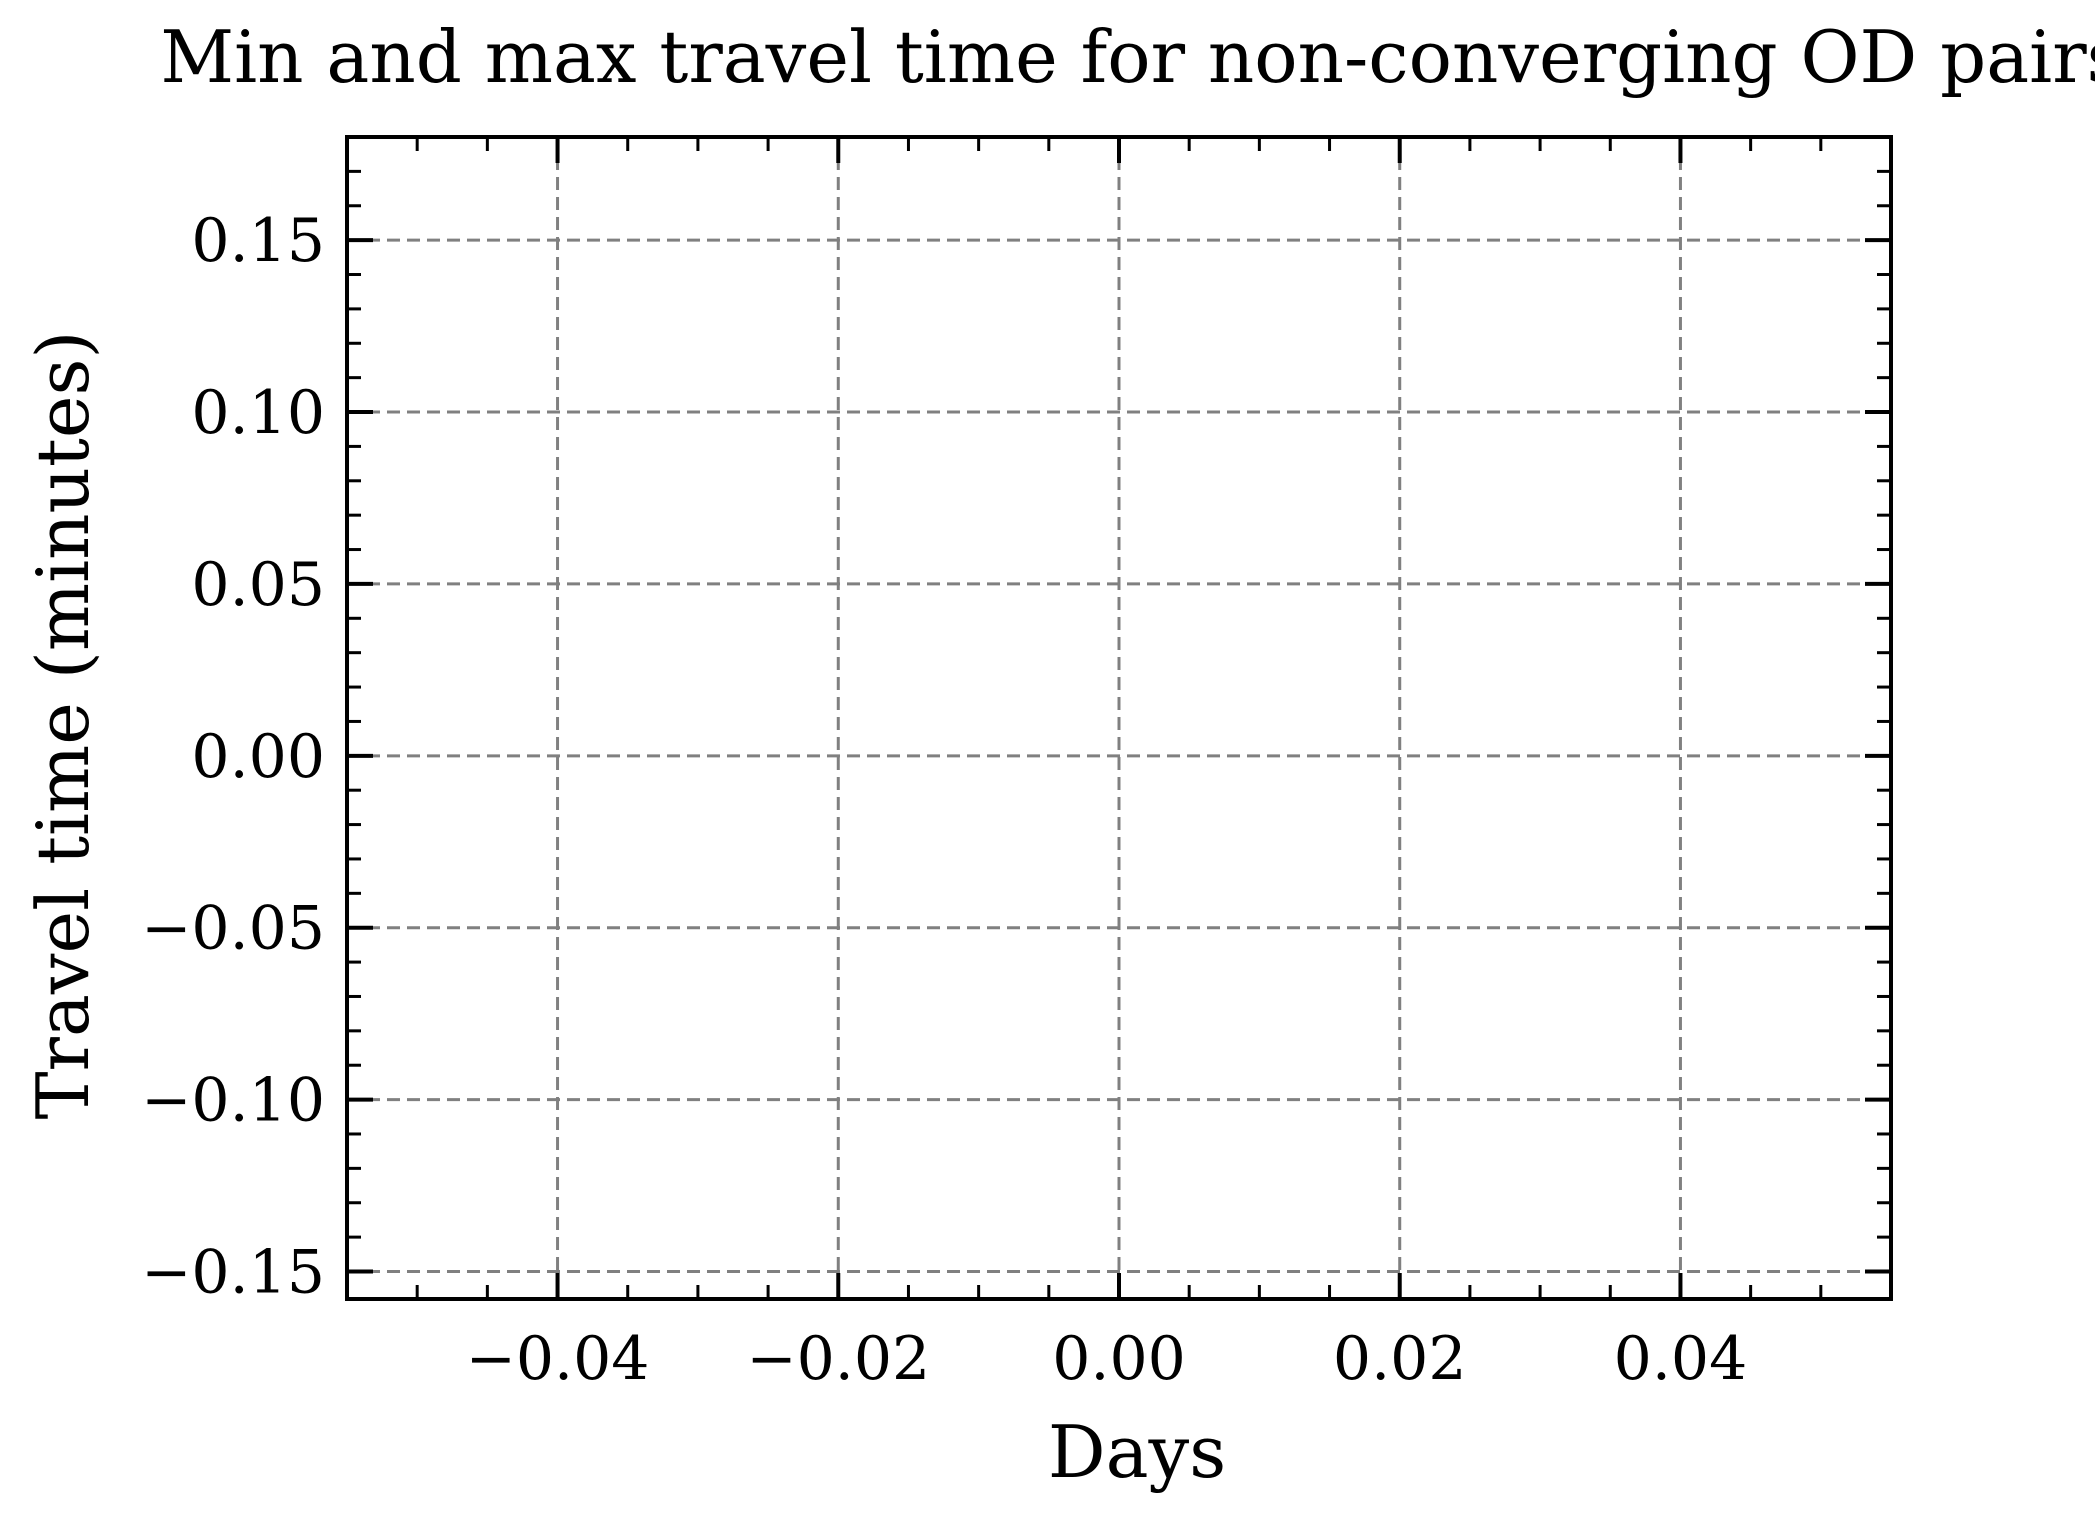 Image resolution: width=2095 pixels, height=1517 pixels. I want to click on y-tick-label: −0.10, so click(233, 1101).